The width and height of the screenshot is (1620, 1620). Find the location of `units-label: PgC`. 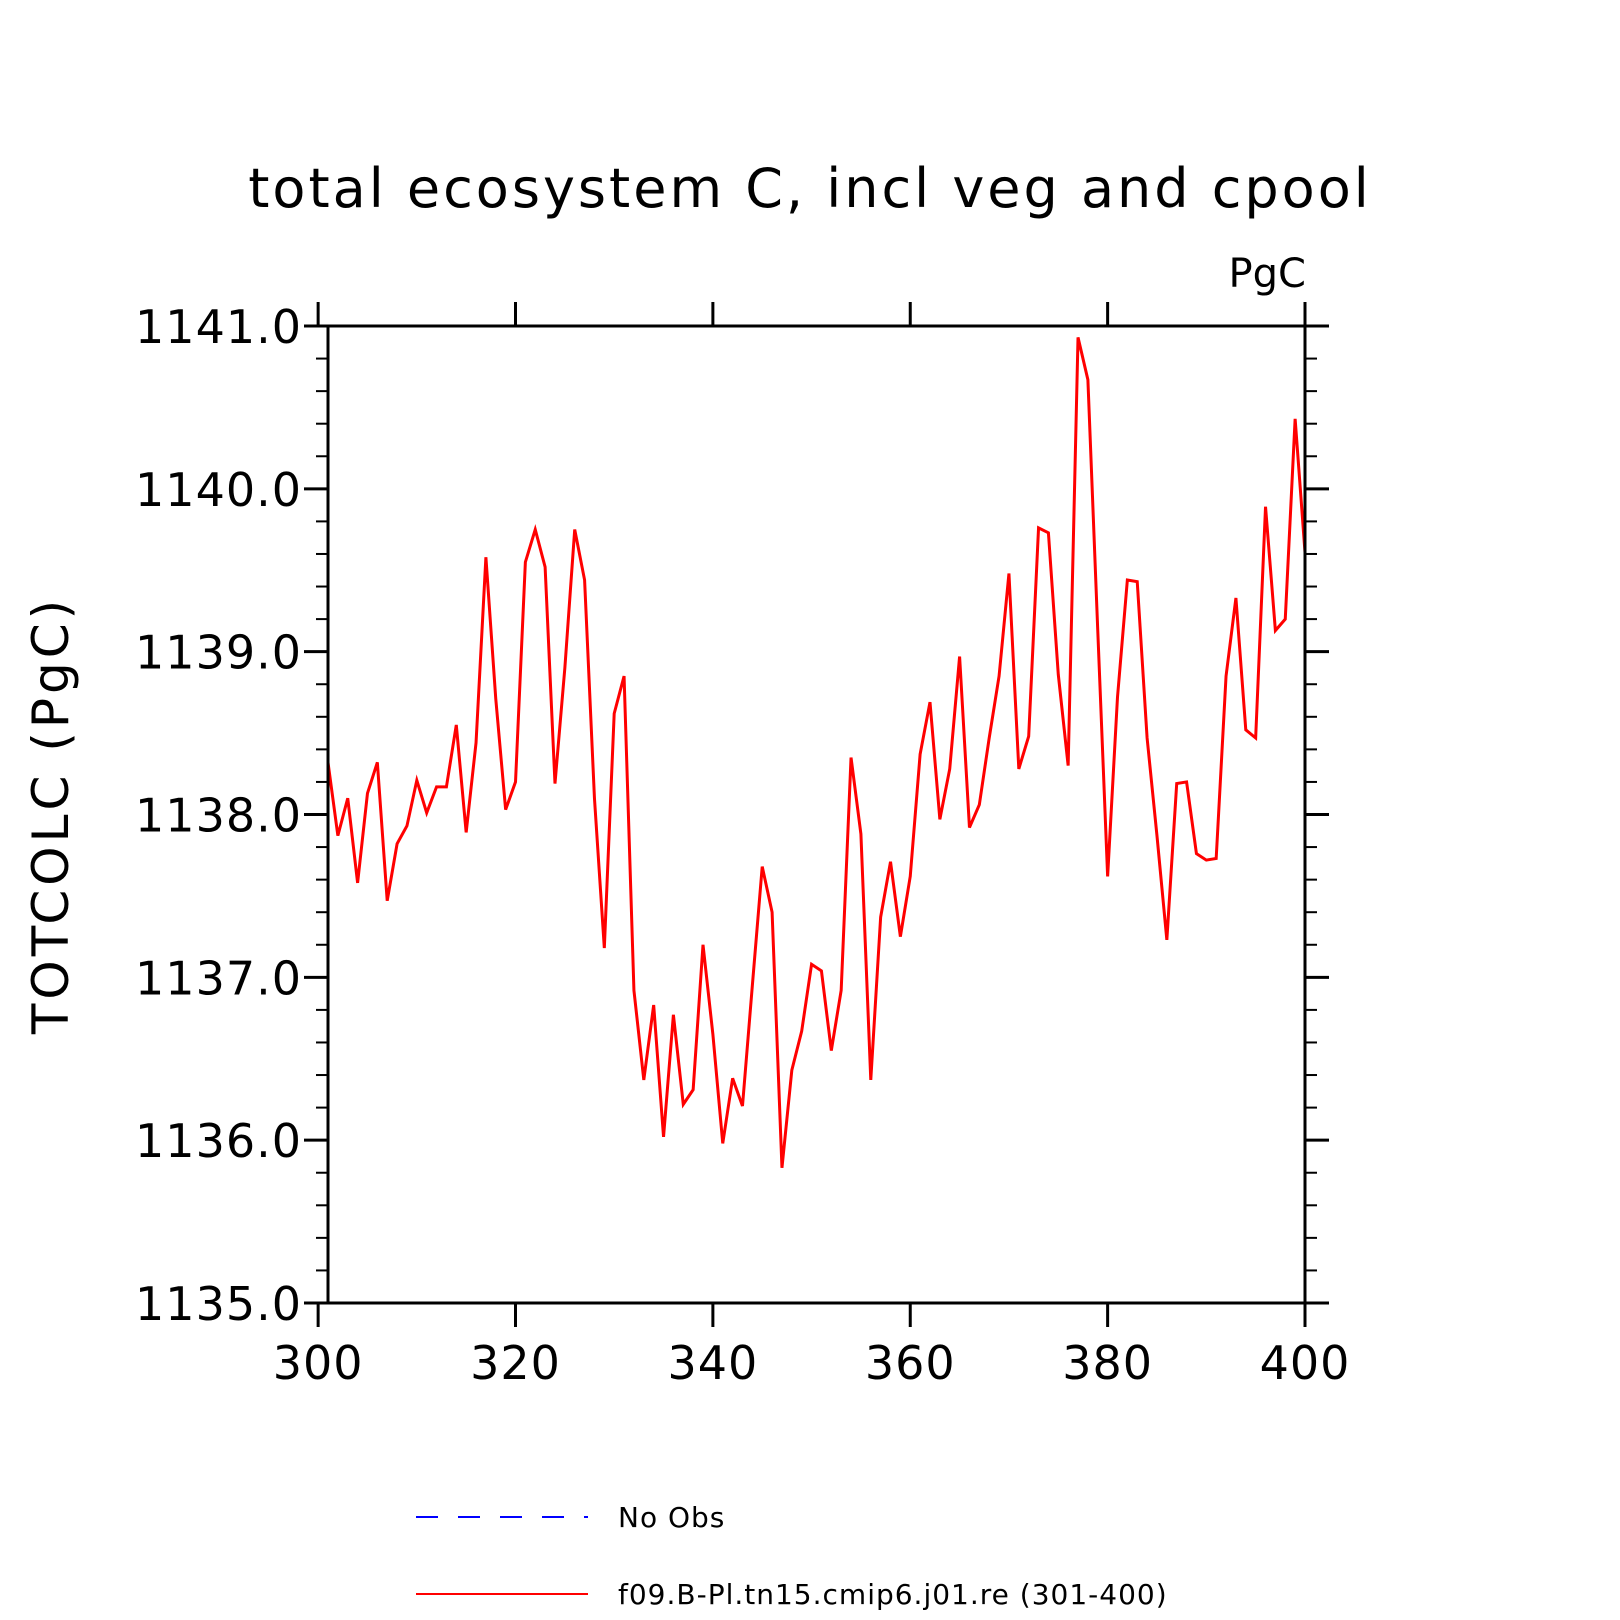

units-label: PgC is located at coordinates (1267, 274).